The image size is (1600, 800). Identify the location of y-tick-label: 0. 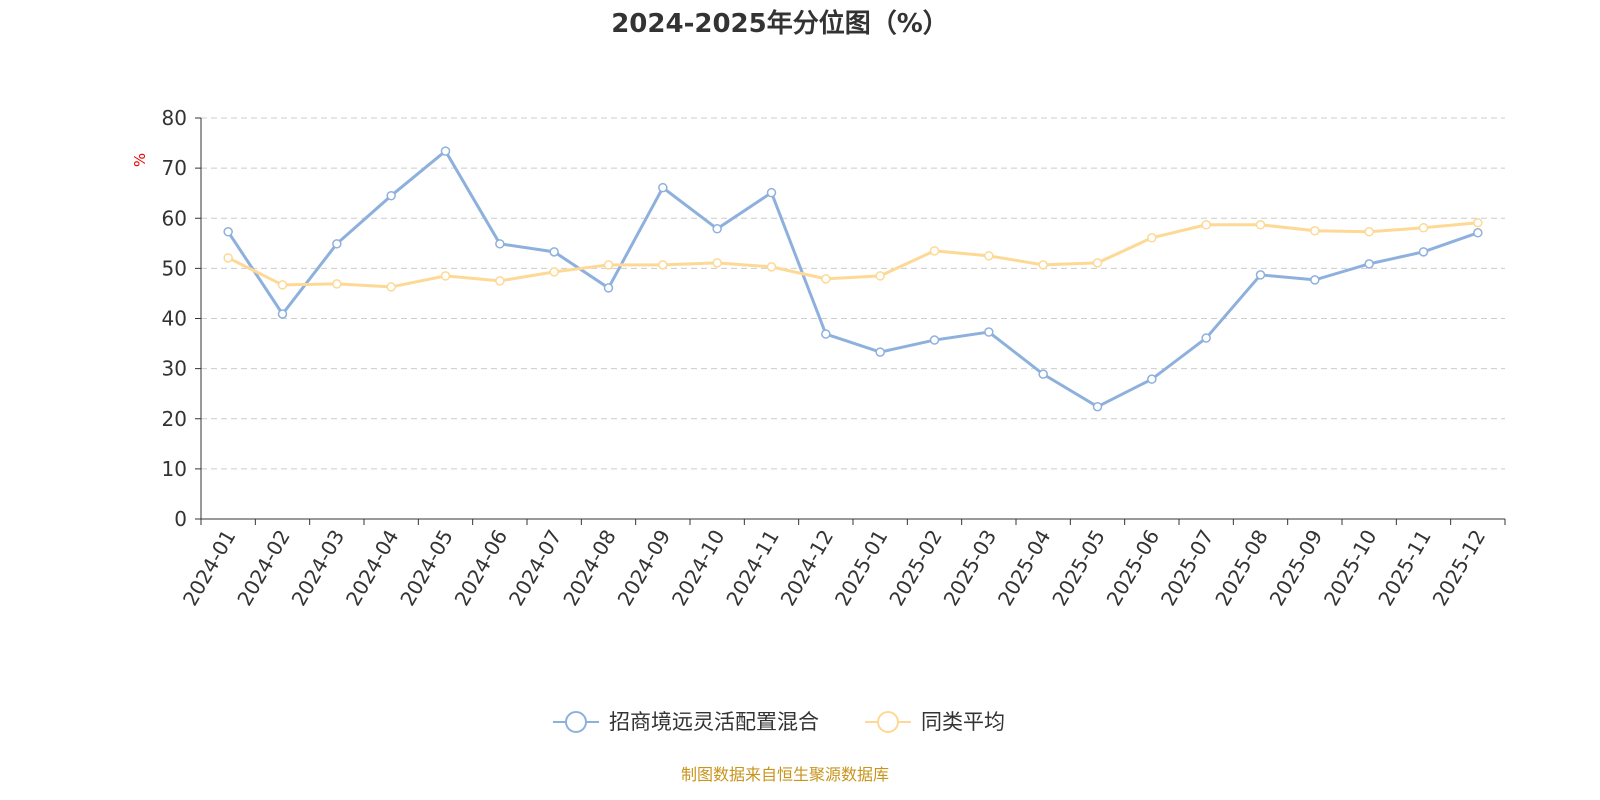
(180, 519).